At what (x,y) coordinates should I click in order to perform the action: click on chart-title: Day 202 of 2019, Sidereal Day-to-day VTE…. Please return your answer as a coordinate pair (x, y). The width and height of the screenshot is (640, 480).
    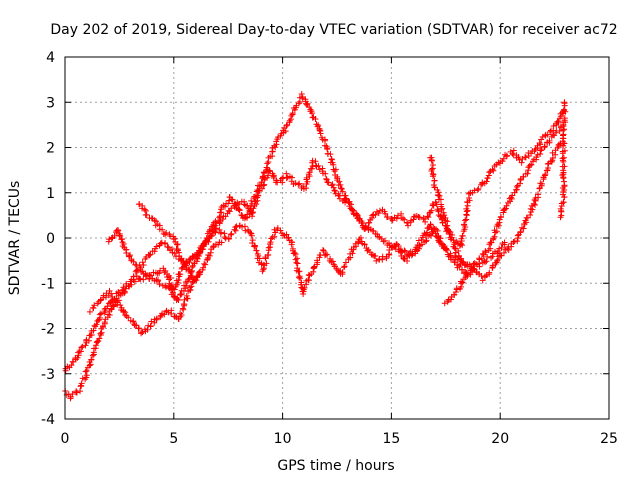
    Looking at the image, I should click on (333, 30).